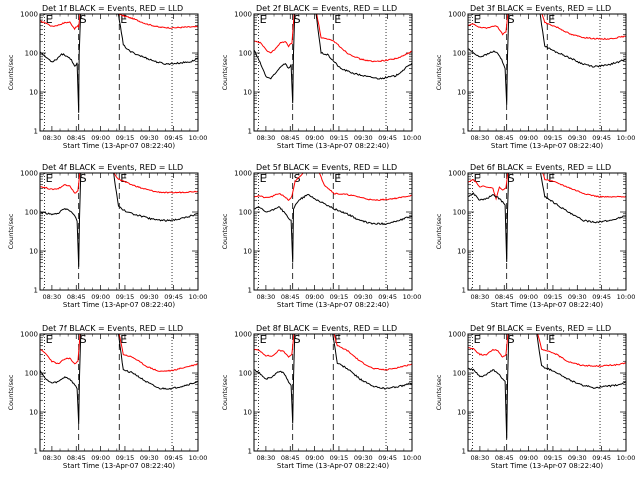 Image resolution: width=640 pixels, height=480 pixels. What do you see at coordinates (326, 328) in the screenshot?
I see `panel-title: Det 8f BLACK = Events, RED = LLD` at bounding box center [326, 328].